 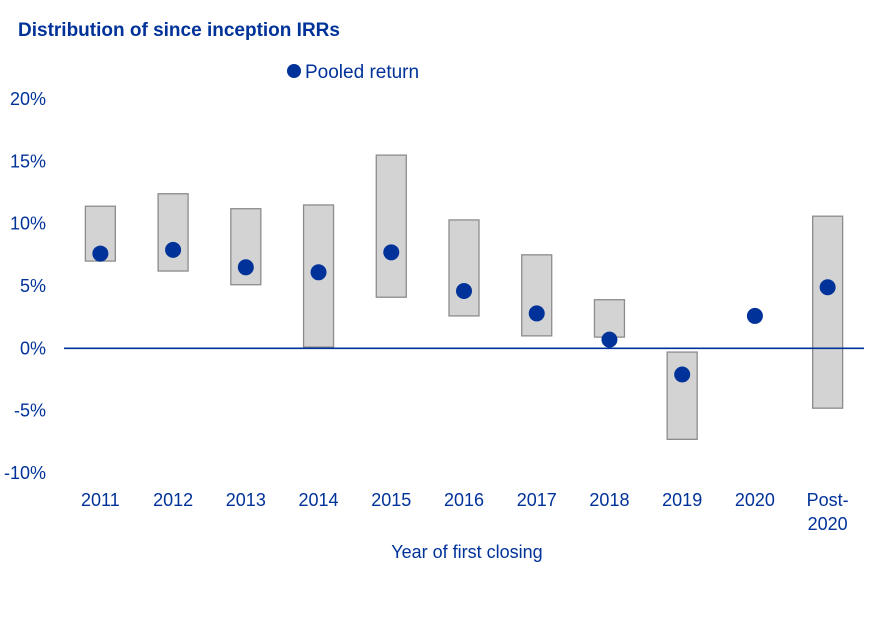 What do you see at coordinates (827, 312) in the screenshot?
I see `range-bar-post-2020` at bounding box center [827, 312].